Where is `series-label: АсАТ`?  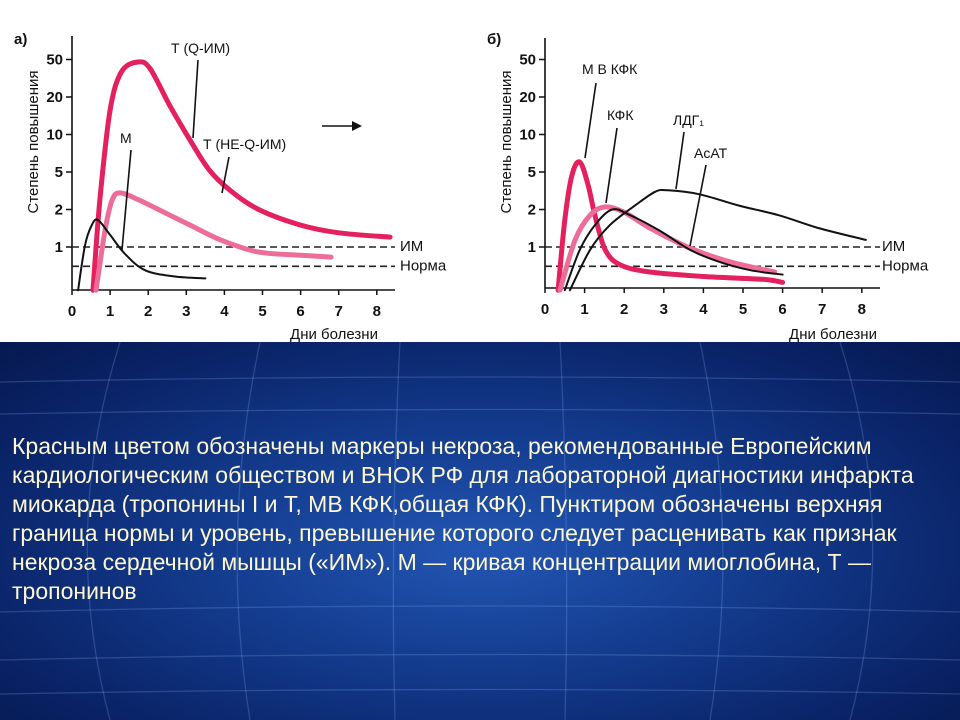 series-label: АсАТ is located at coordinates (711, 153).